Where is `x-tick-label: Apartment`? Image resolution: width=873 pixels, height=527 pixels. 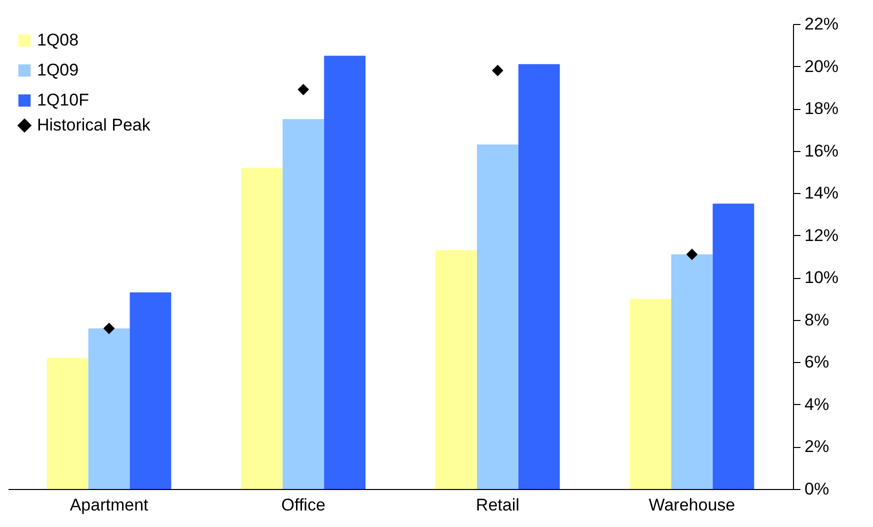
x-tick-label: Apartment is located at coordinates (109, 505).